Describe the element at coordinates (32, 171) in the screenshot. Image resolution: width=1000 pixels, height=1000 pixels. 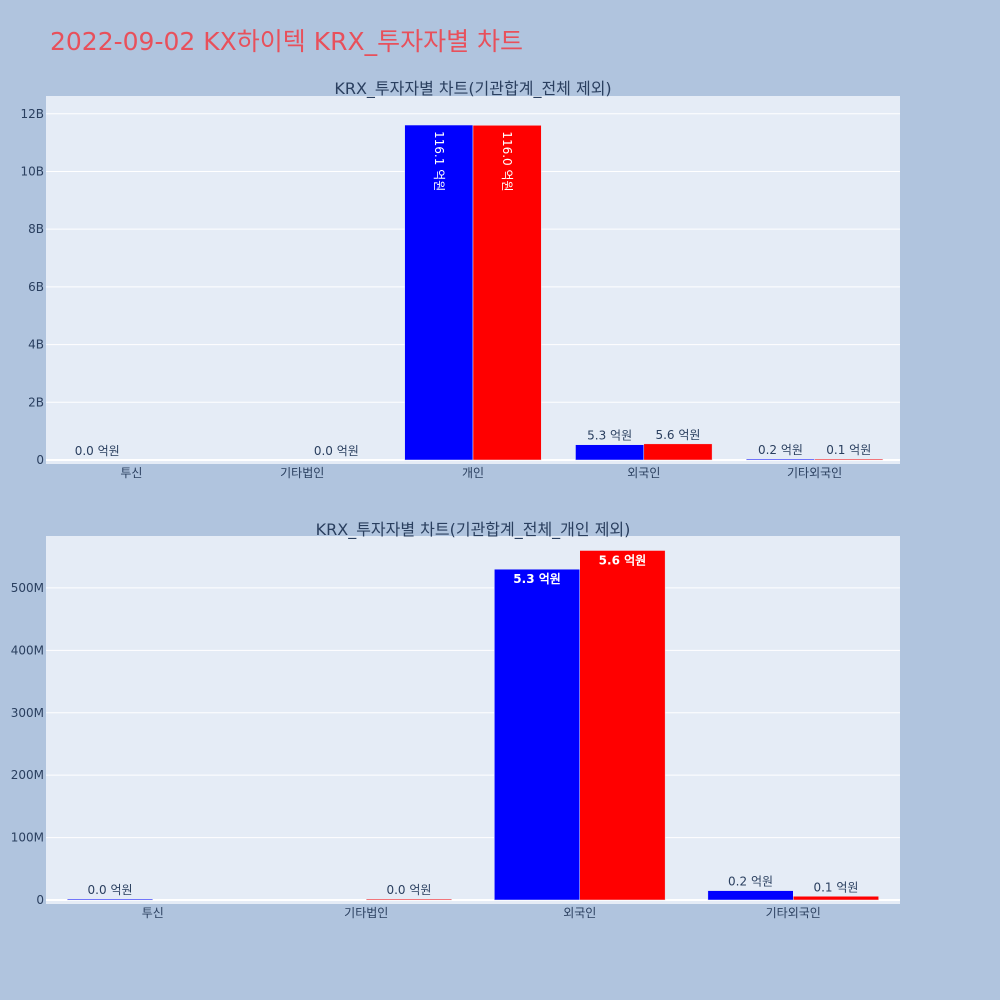
I see `y-tick-label: 10B` at that location.